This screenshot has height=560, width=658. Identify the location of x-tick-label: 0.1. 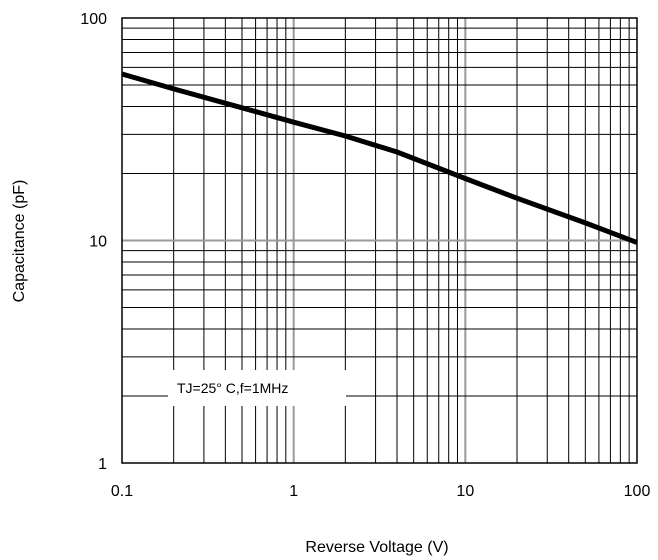
(122, 491).